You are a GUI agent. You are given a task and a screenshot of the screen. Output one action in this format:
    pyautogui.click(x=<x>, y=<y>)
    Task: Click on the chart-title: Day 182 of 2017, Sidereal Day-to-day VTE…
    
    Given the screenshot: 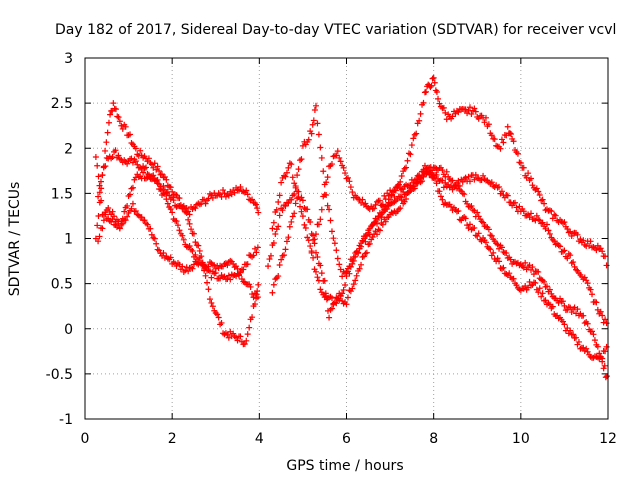 What is the action you would take?
    pyautogui.click(x=335, y=30)
    